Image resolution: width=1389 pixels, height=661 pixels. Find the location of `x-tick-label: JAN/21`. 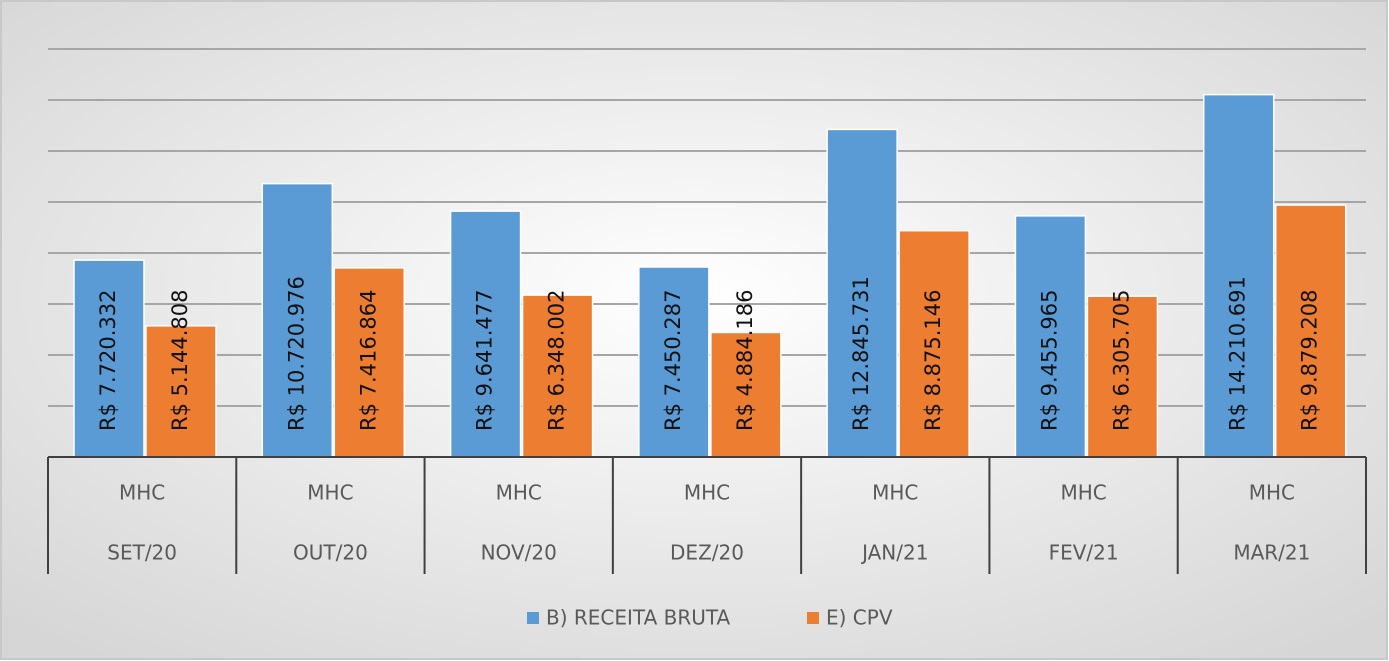

x-tick-label: JAN/21 is located at coordinates (894, 553).